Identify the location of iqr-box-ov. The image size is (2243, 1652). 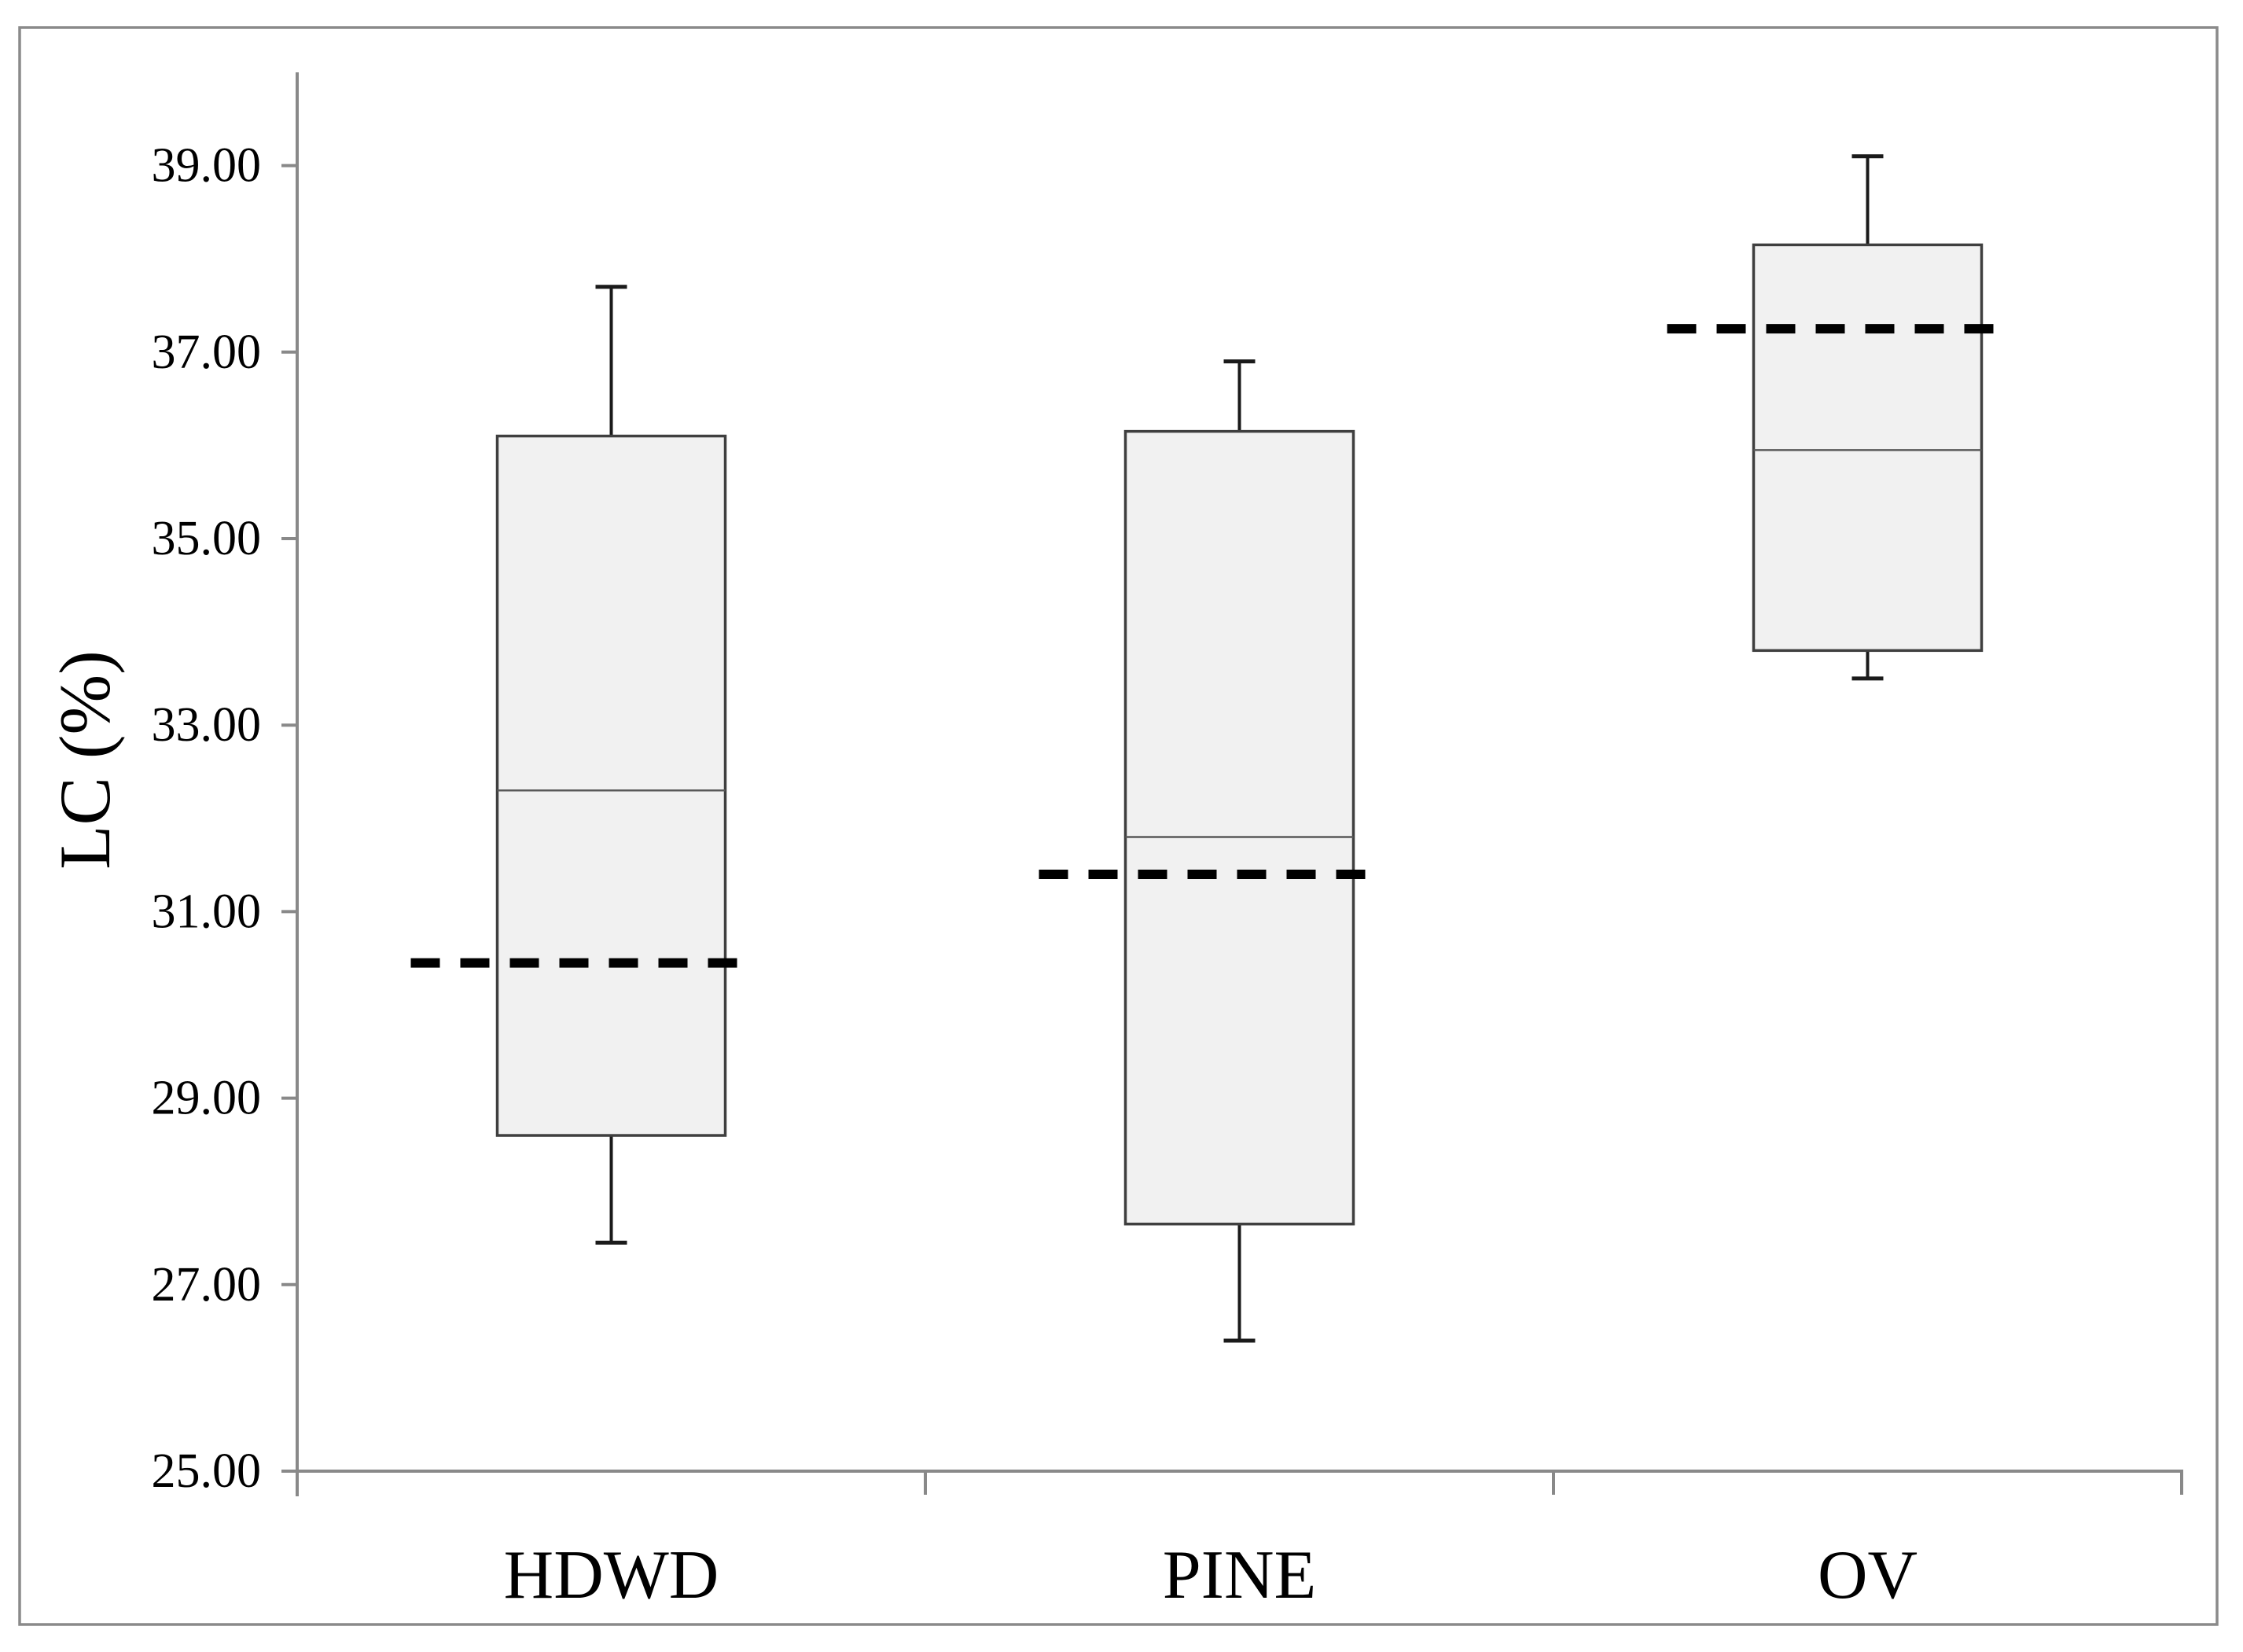
(1868, 448).